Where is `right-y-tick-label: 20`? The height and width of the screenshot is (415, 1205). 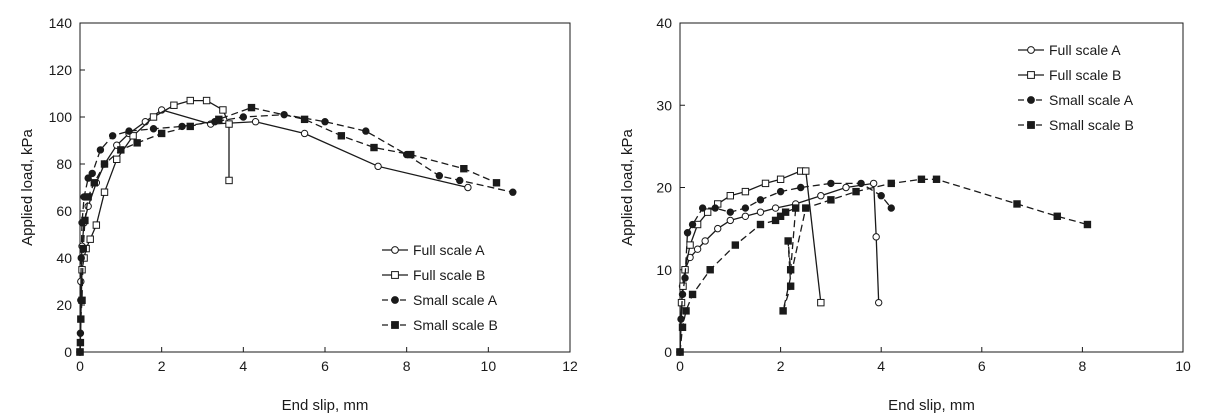
right-y-tick-label: 20 is located at coordinates (664, 188).